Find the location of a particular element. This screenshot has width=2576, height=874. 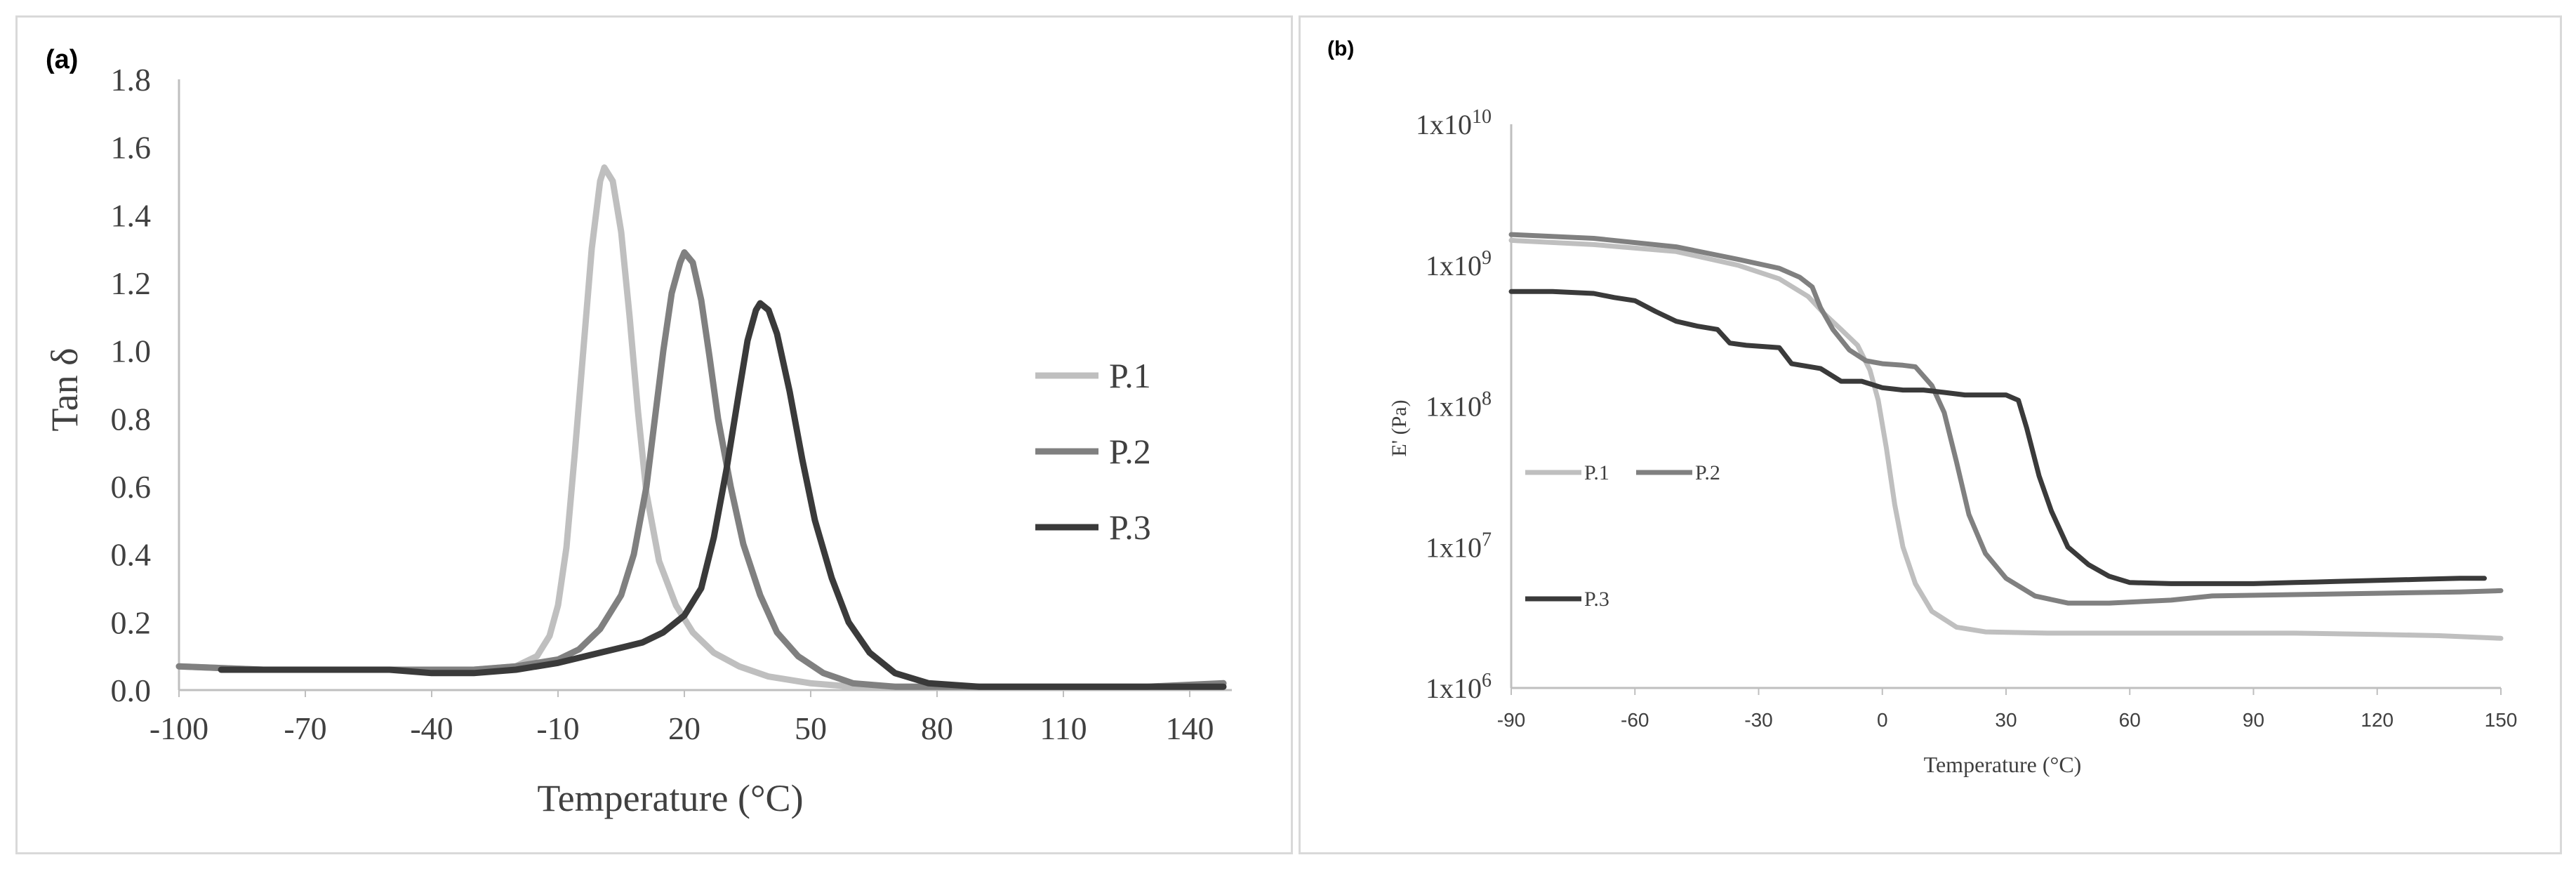

x-tick-label: 150 is located at coordinates (2502, 720).